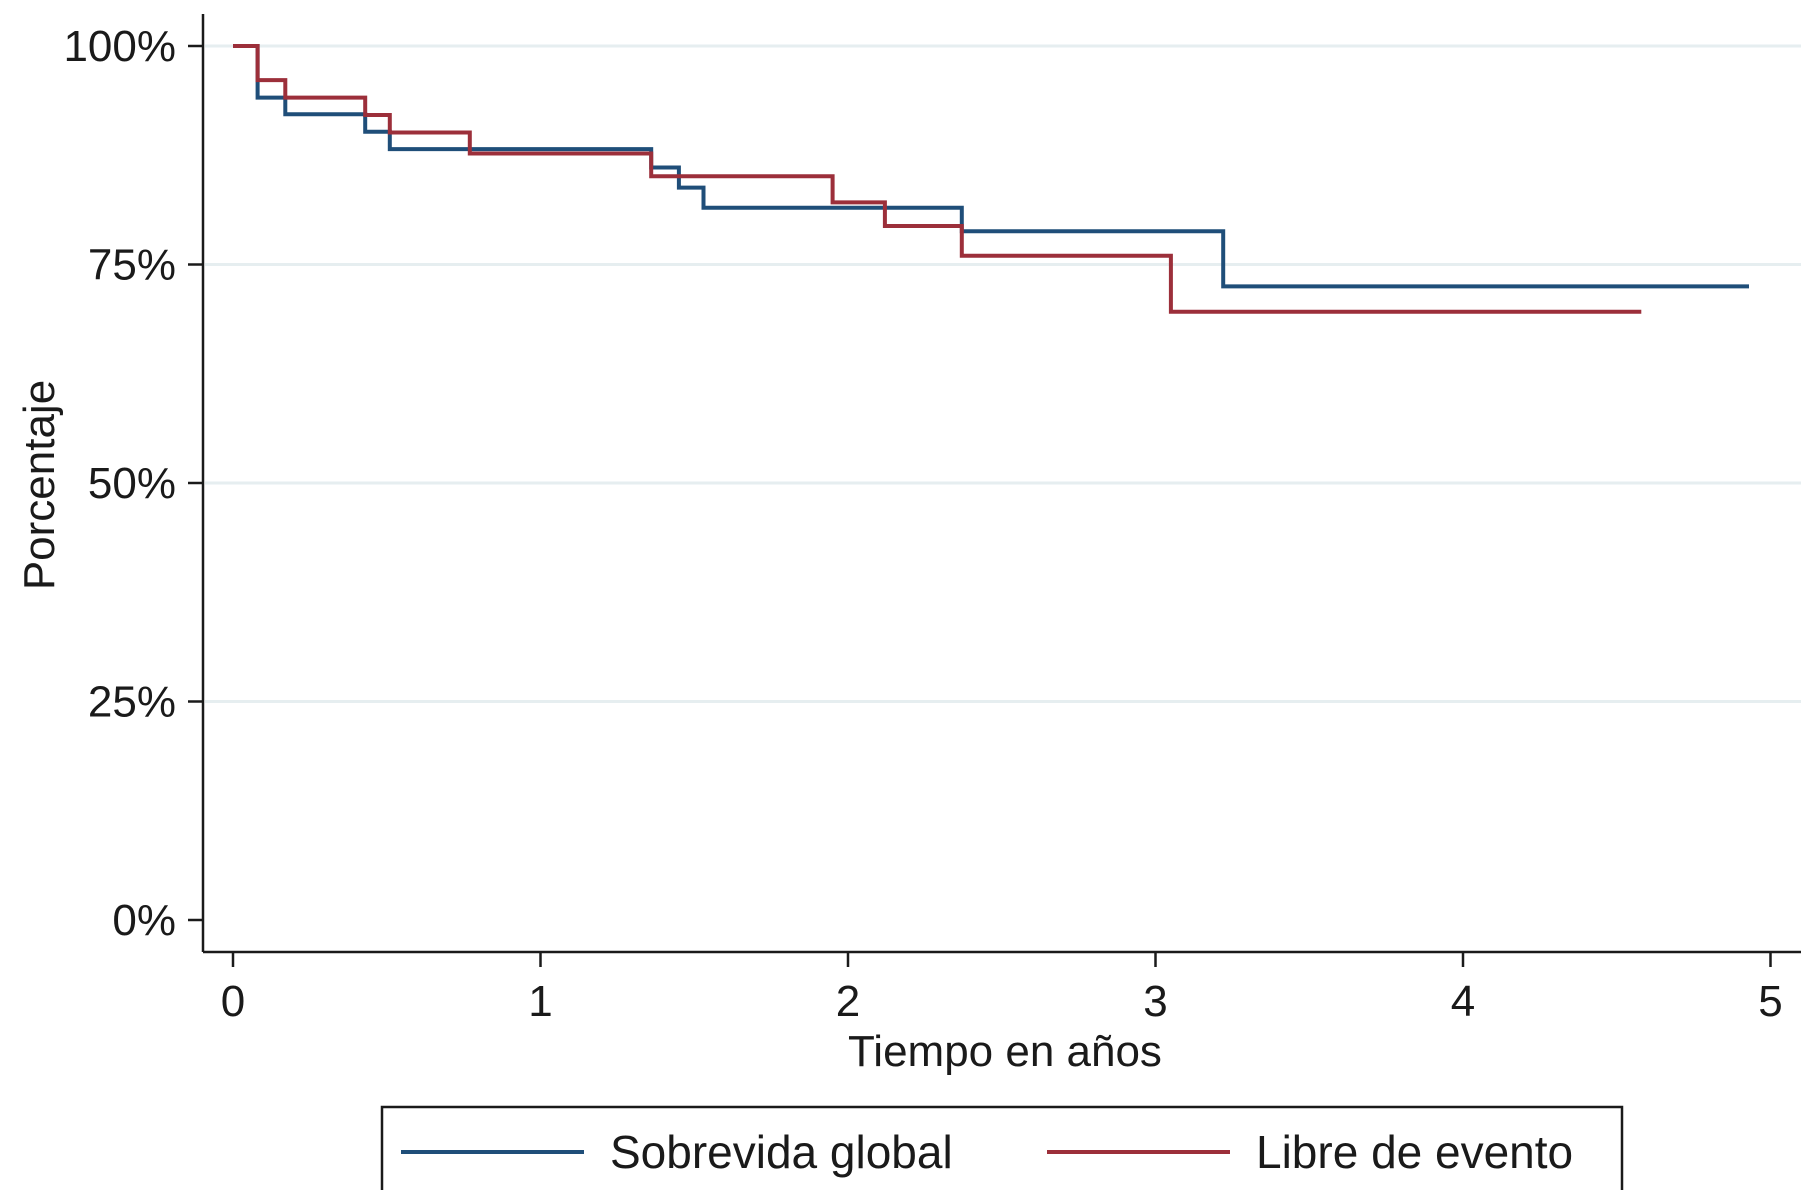 This screenshot has width=1801, height=1190. I want to click on y-ticks: 0% 25% 50% 75% 100%, so click(133, 483).